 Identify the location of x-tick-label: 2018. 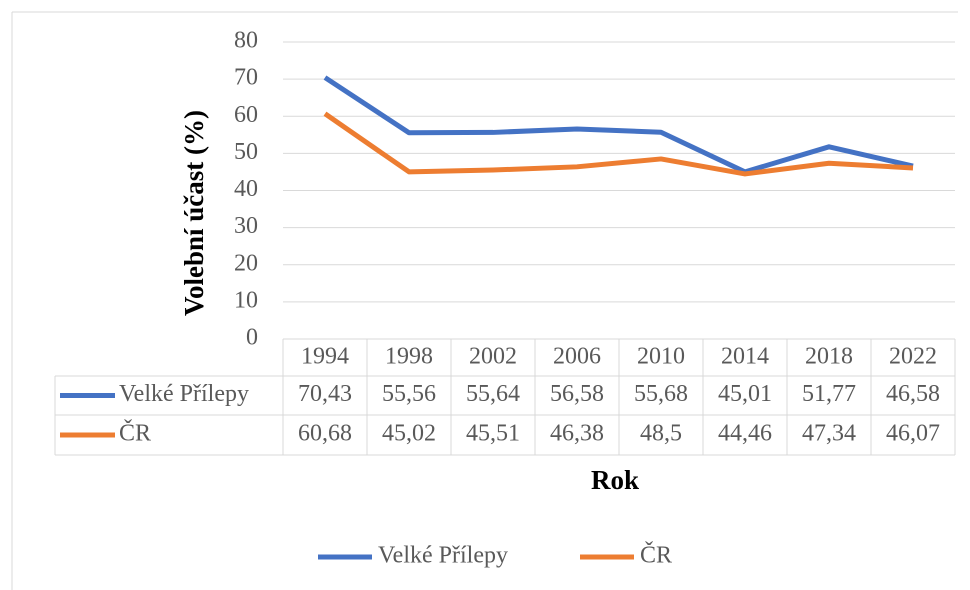
(829, 357).